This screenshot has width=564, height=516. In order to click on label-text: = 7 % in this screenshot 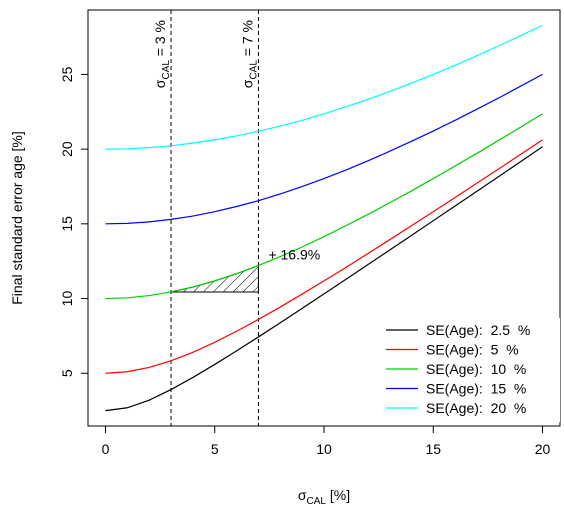, I will do `click(247, 40)`.